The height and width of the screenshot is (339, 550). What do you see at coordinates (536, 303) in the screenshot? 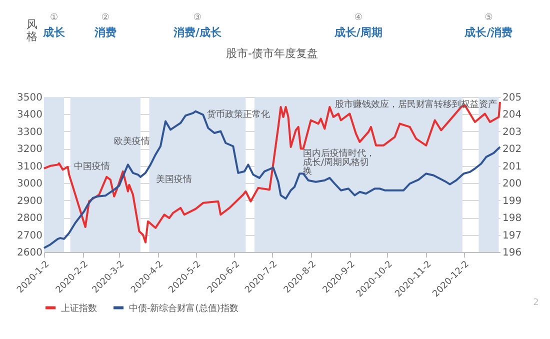
I see `text: 2` at bounding box center [536, 303].